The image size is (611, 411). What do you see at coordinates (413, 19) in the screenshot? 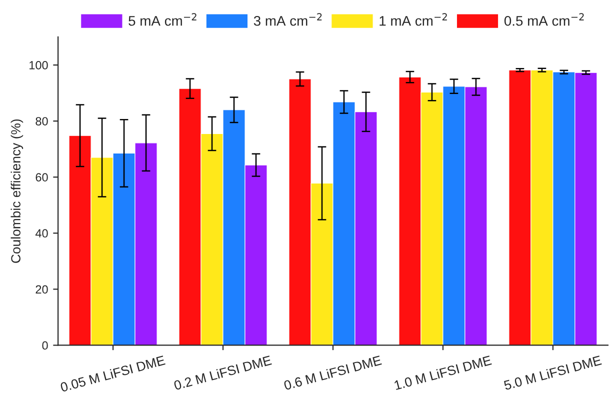
I see `legend-label: 1 mA cm$^{−2}$` at bounding box center [413, 19].